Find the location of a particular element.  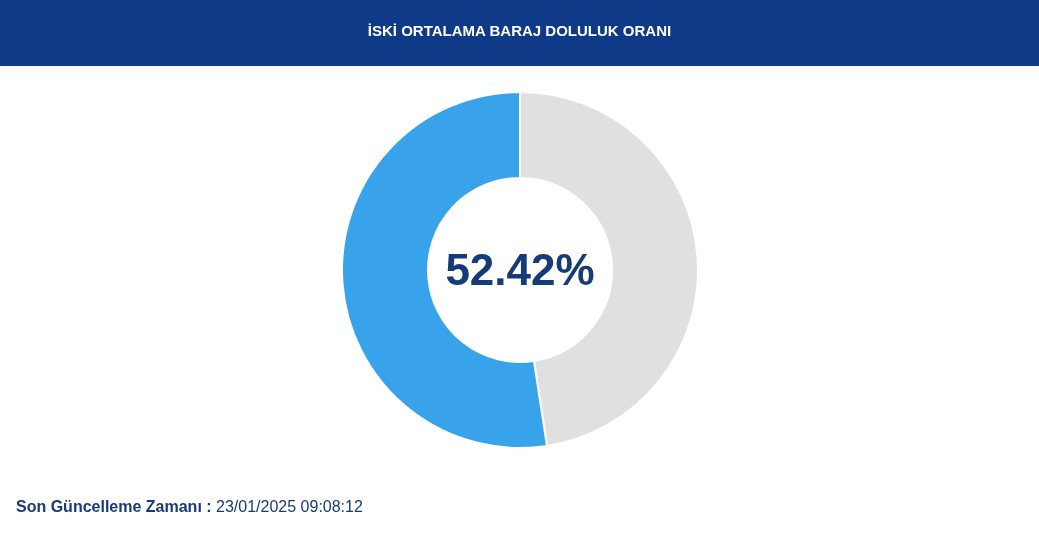

chart-title: İSKİ ORTALAMA BARAJ DOLULUK ORANI is located at coordinates (519, 31).